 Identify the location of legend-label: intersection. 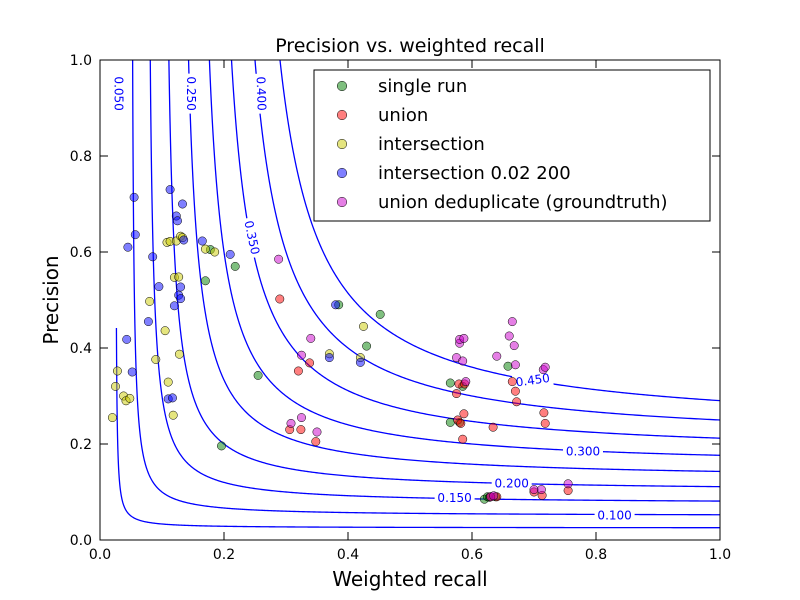
(431, 144).